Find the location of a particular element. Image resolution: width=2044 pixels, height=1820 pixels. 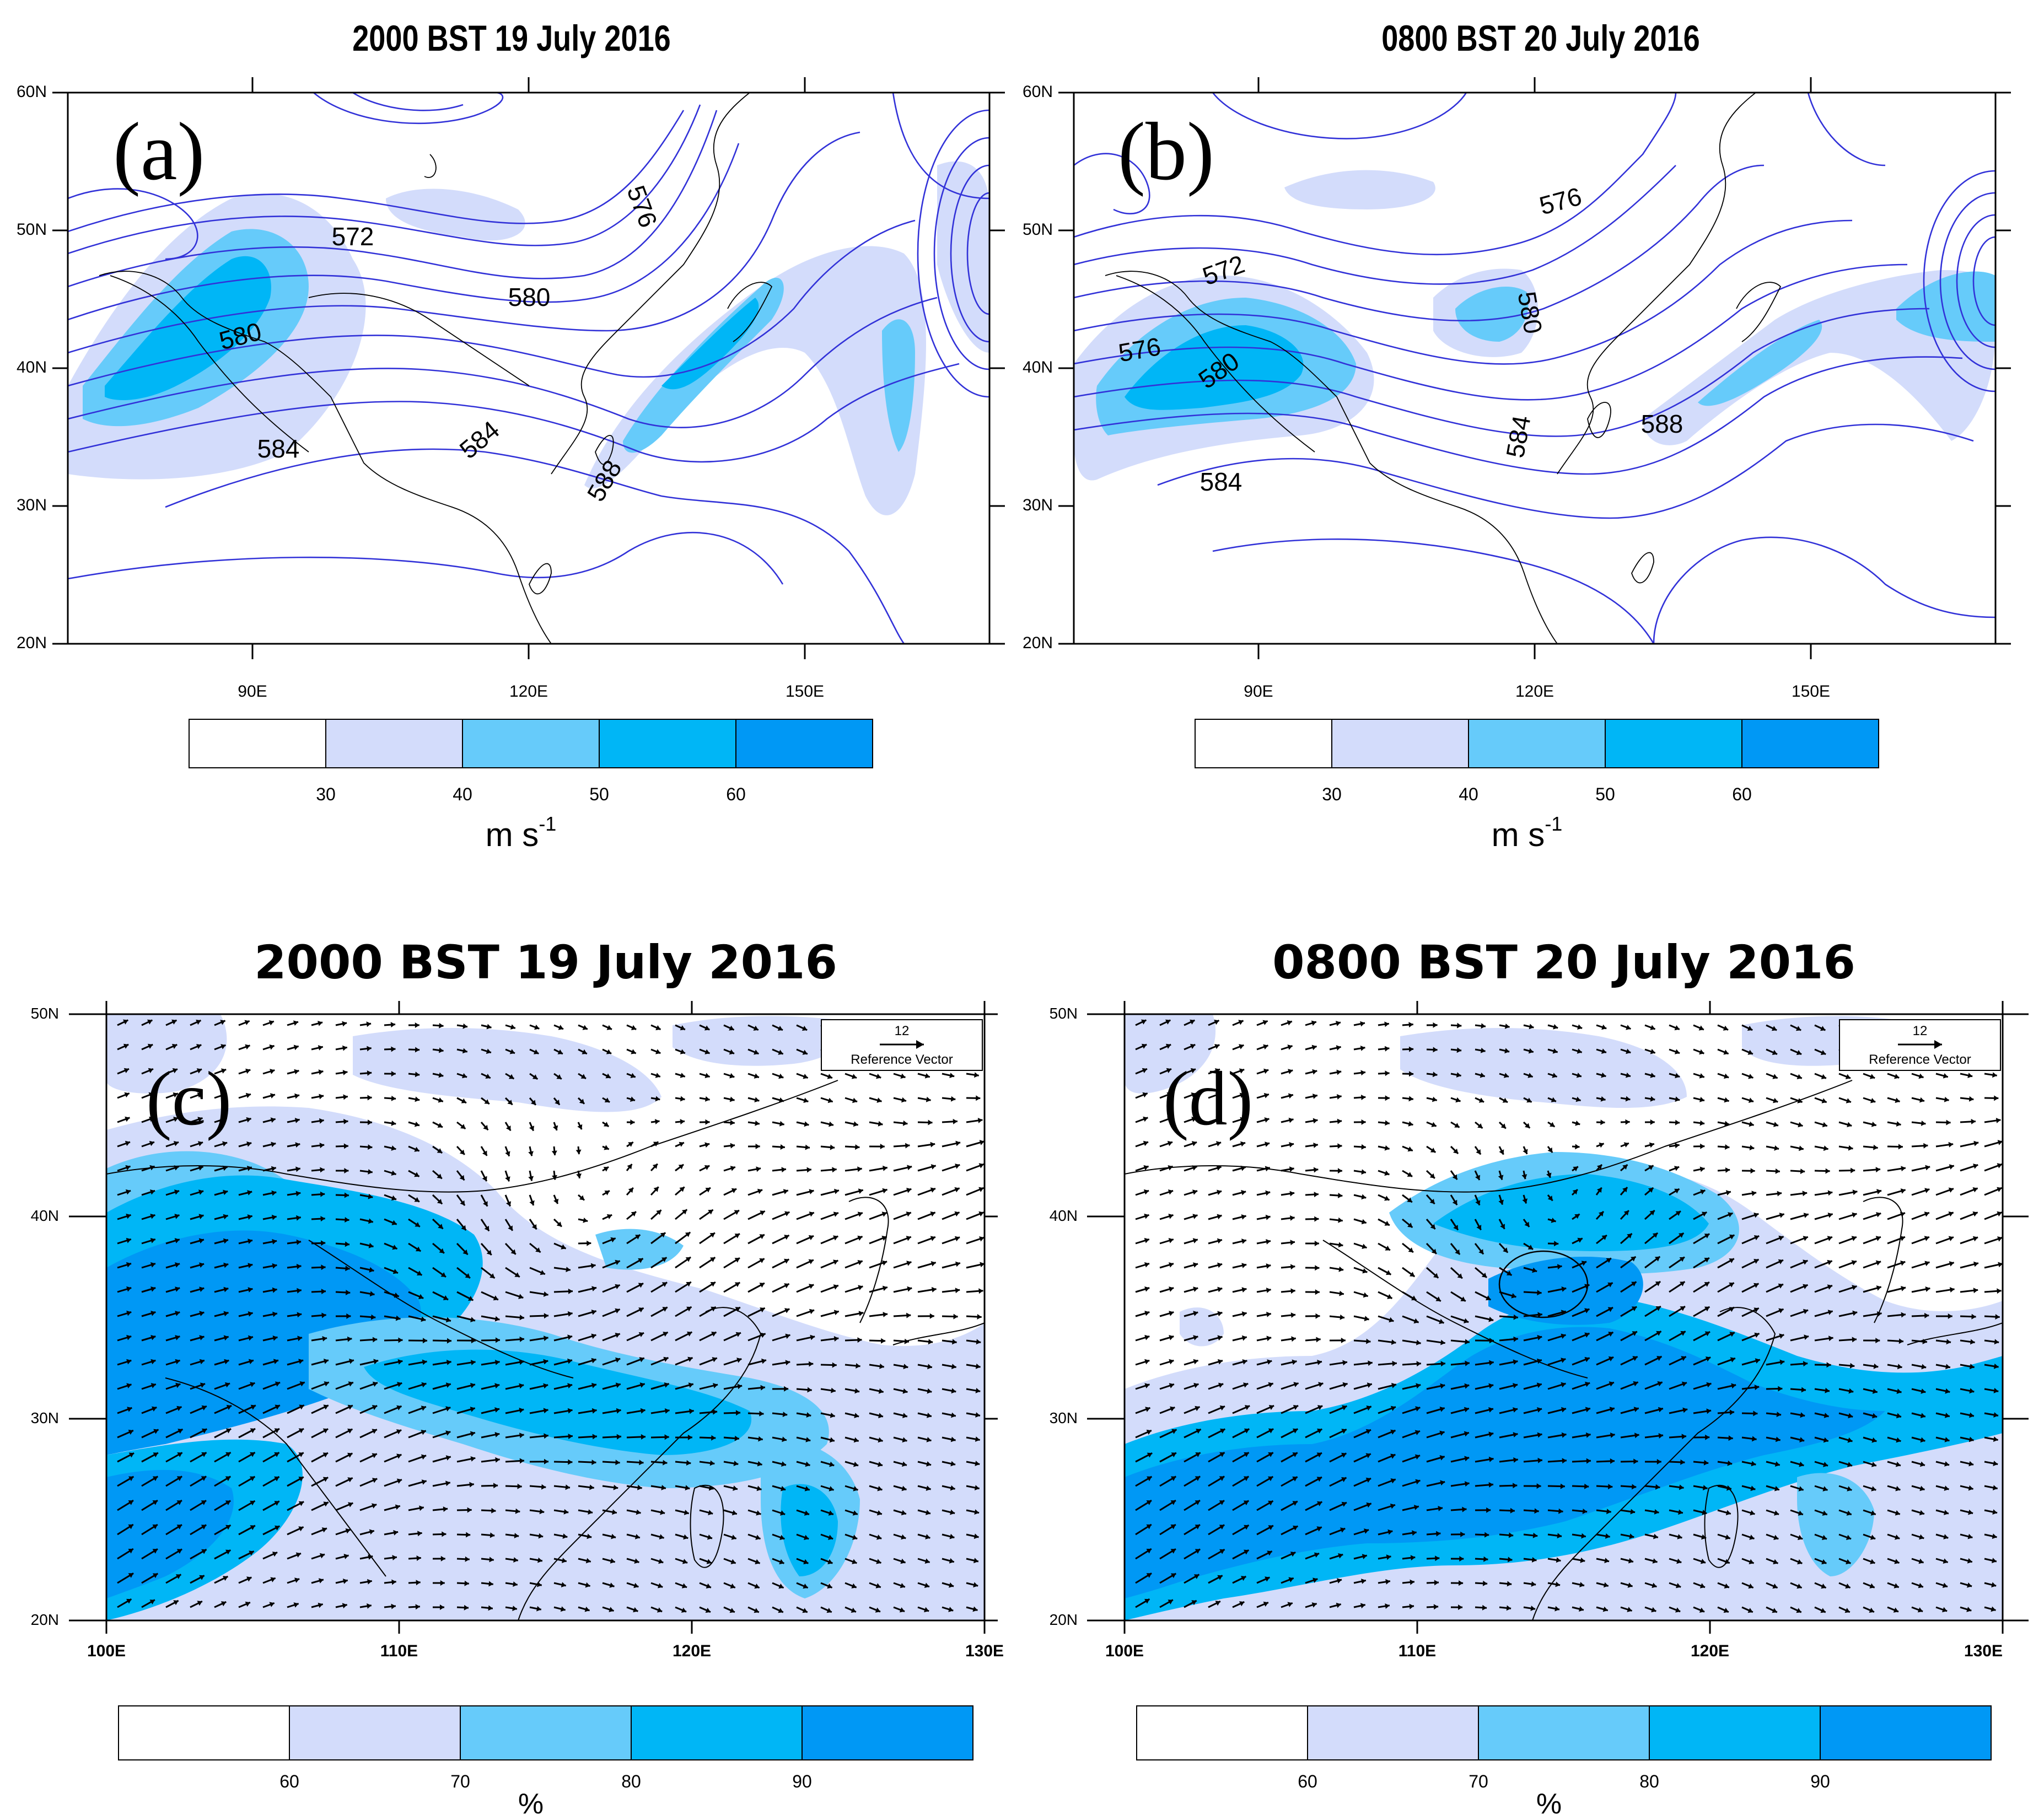

colorbar-tick: 90 is located at coordinates (1820, 1781).